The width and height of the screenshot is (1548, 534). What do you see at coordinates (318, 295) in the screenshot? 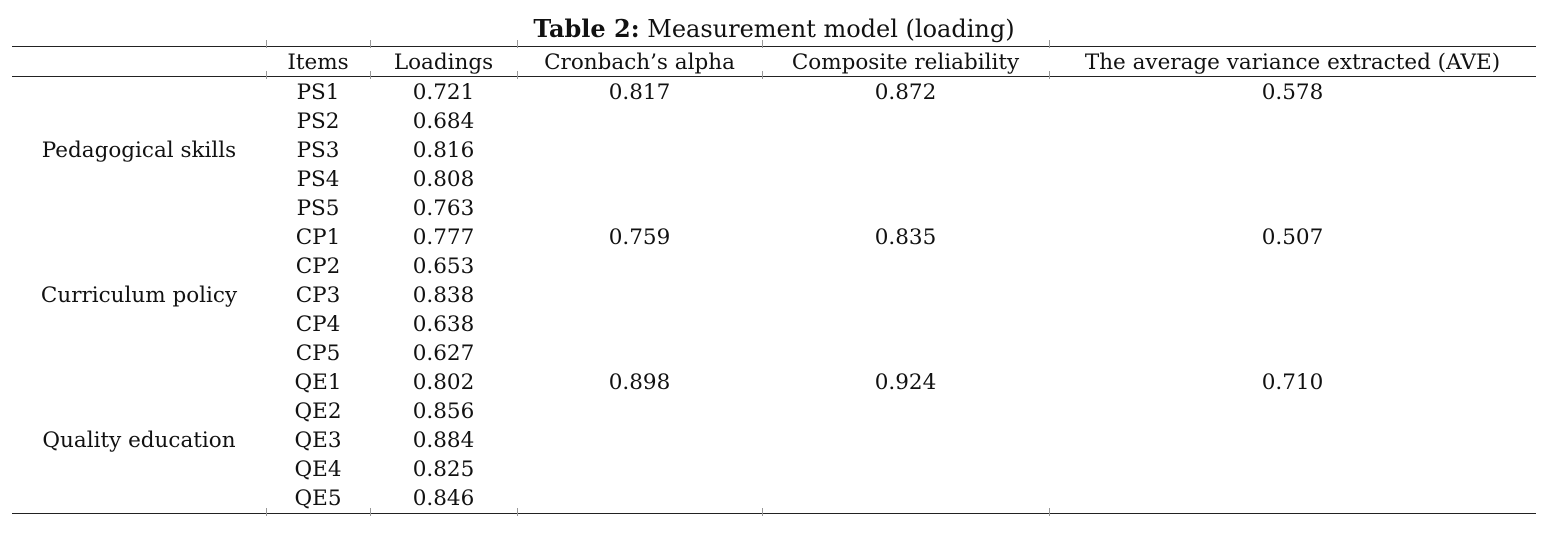
I see `item-code: CP3` at bounding box center [318, 295].